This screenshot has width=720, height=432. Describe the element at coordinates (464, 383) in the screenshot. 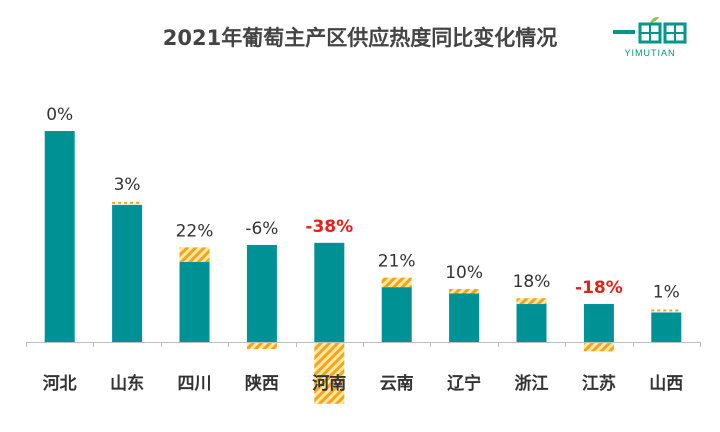

I see `x-tick-label: 辽宁` at that location.